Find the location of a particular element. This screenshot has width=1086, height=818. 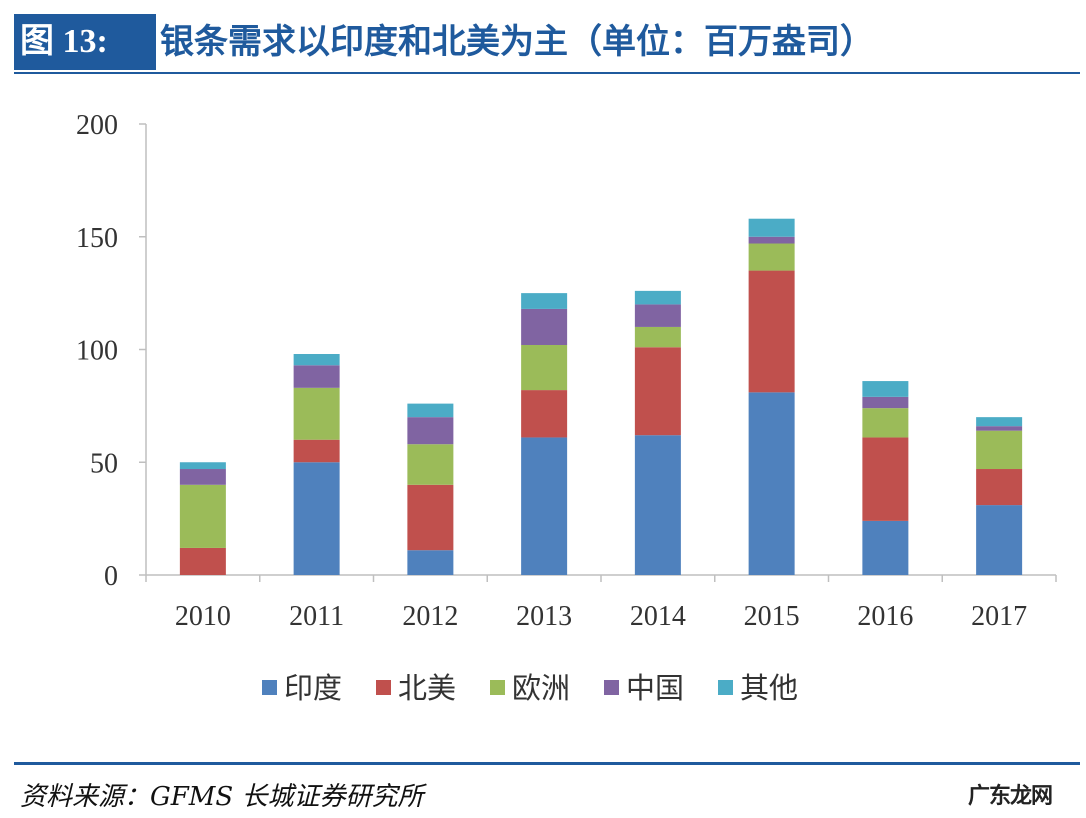

figure-header: 图 13: 银条需求以印度和北美为主（单位：百万盎司） is located at coordinates (547, 44).